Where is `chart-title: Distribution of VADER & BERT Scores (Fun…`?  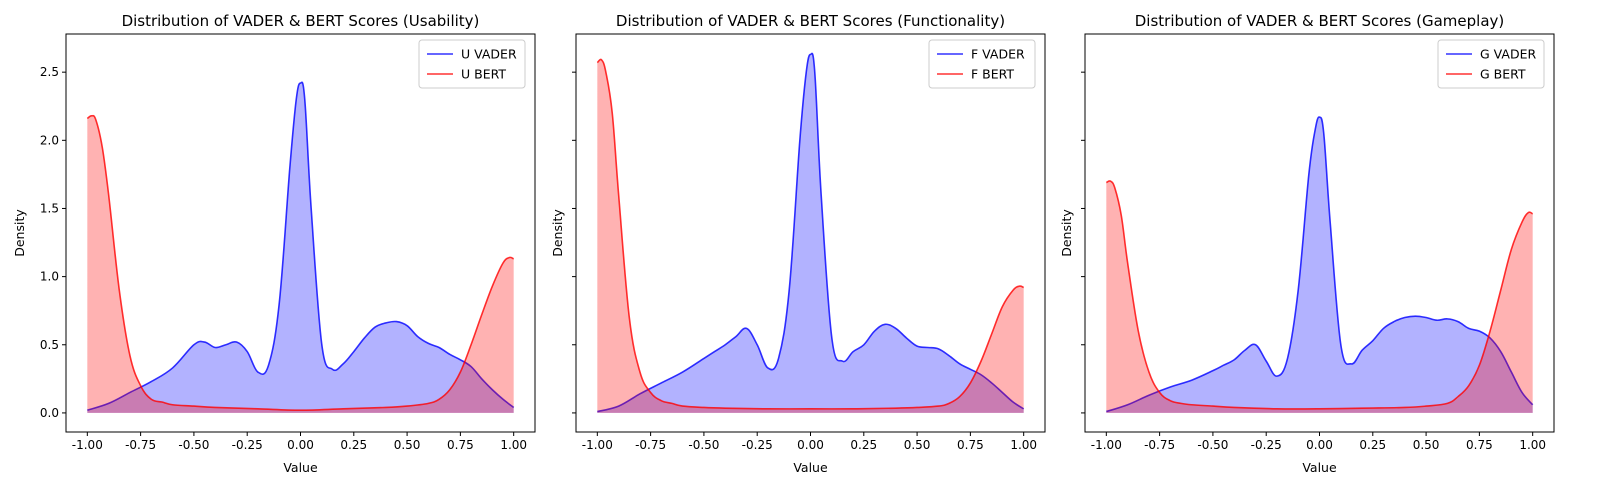 chart-title: Distribution of VADER & BERT Scores (Fun… is located at coordinates (810, 21).